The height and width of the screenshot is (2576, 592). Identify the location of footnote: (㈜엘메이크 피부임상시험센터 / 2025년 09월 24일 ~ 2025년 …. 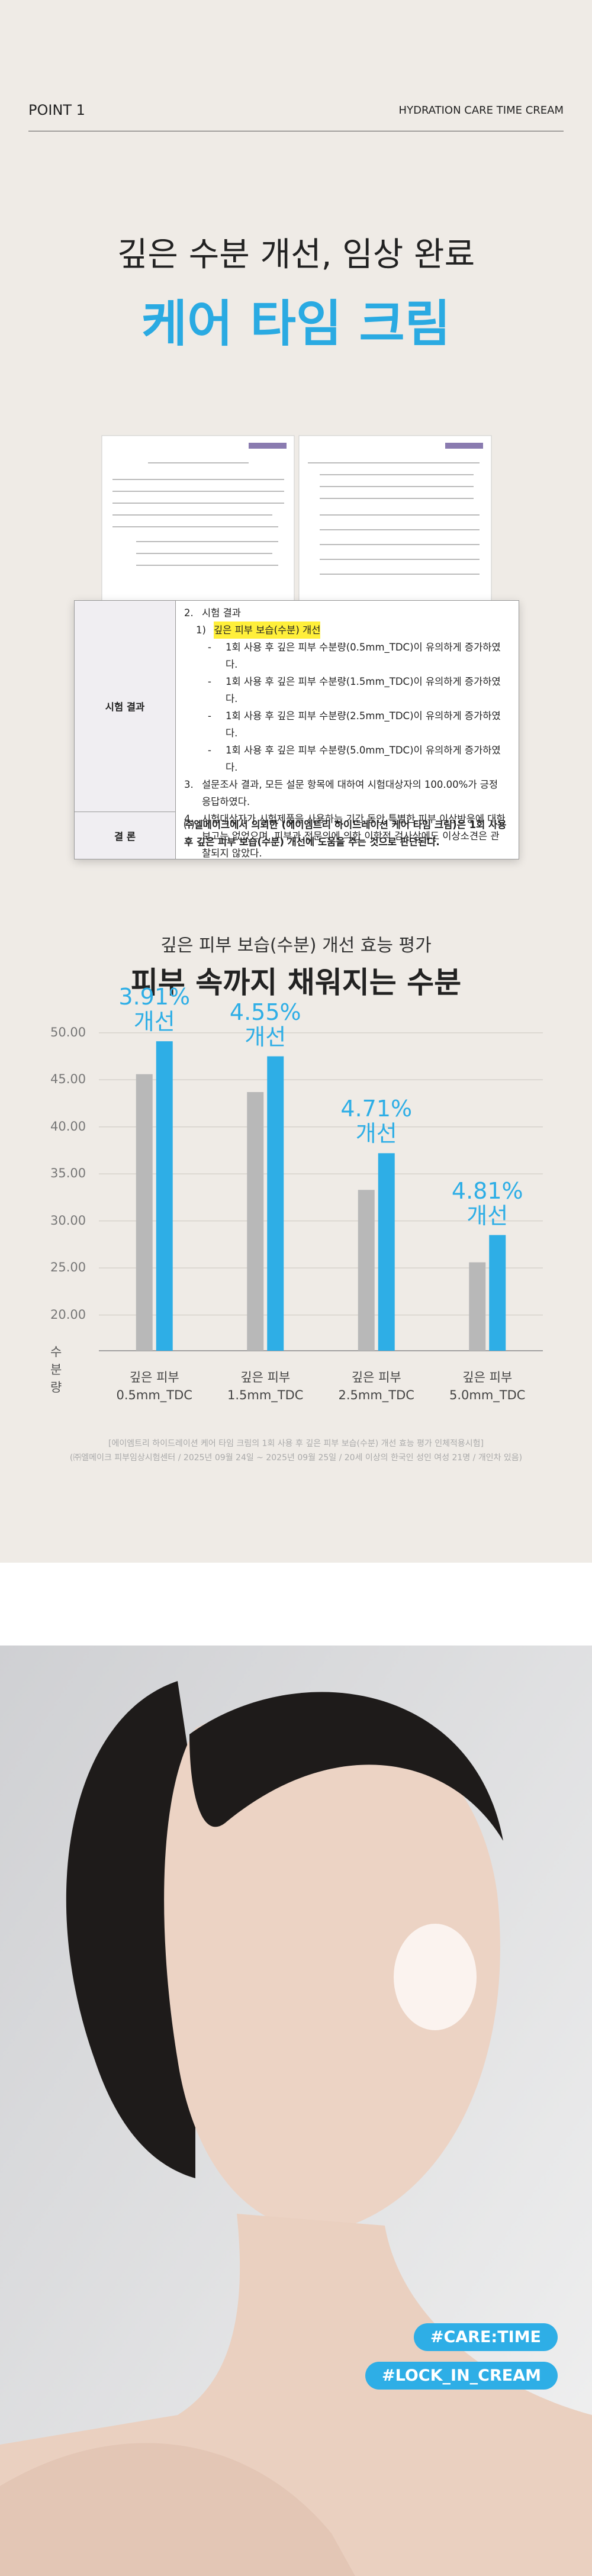
(296, 1458).